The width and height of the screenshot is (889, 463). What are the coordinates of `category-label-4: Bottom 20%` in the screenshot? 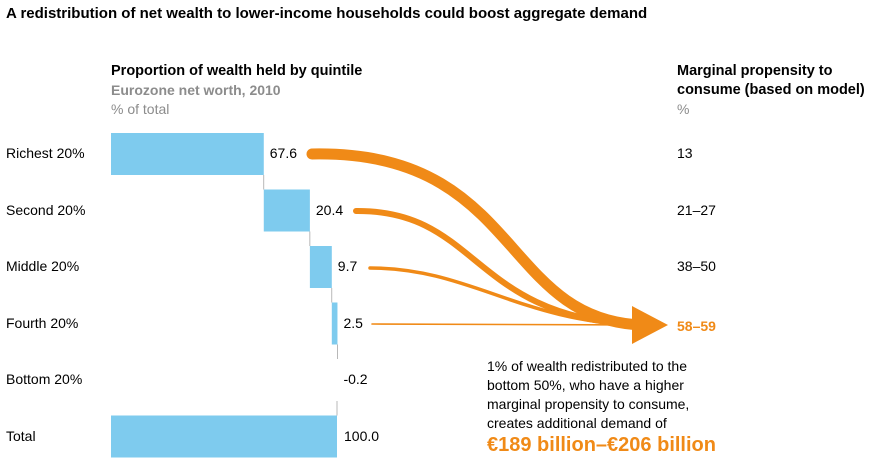 It's located at (44, 379).